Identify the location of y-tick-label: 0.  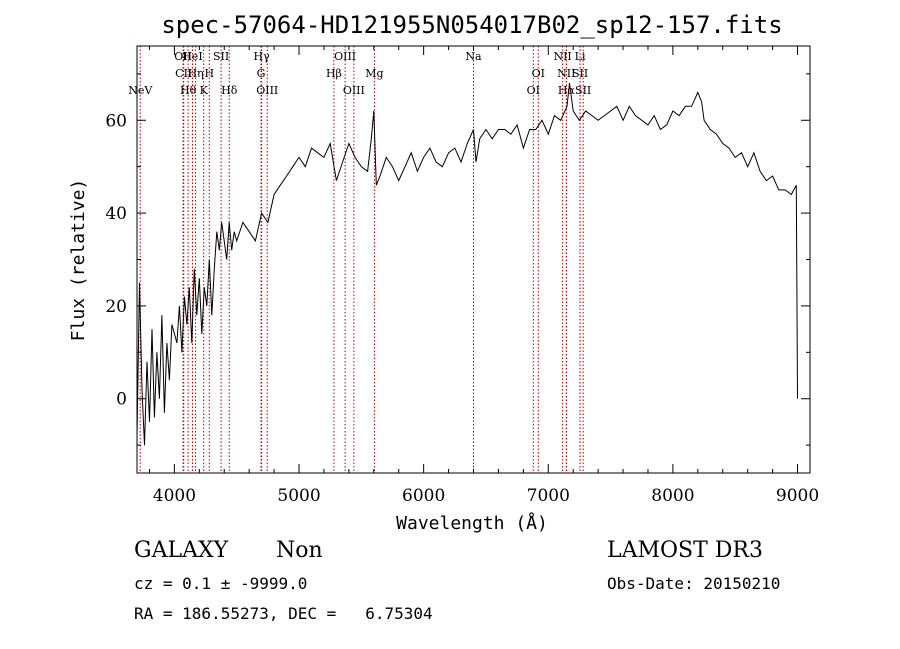
(121, 400).